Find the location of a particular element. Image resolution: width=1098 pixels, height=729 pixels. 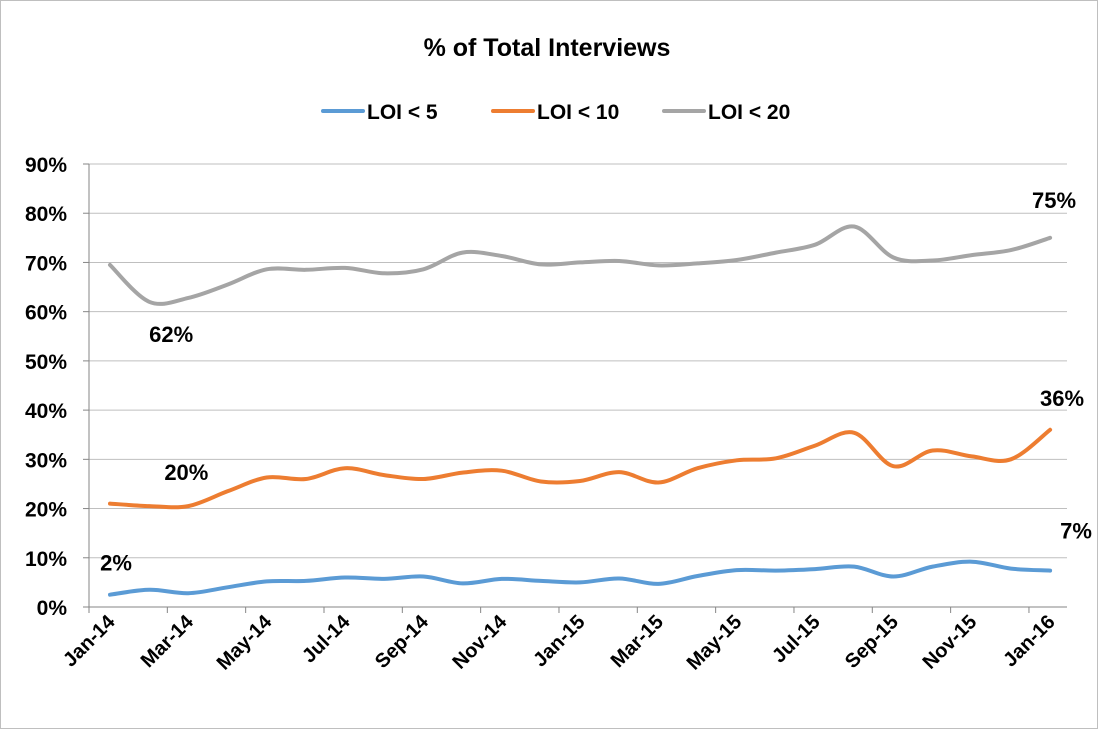

legend-label-1: LOI < 5 is located at coordinates (402, 112).